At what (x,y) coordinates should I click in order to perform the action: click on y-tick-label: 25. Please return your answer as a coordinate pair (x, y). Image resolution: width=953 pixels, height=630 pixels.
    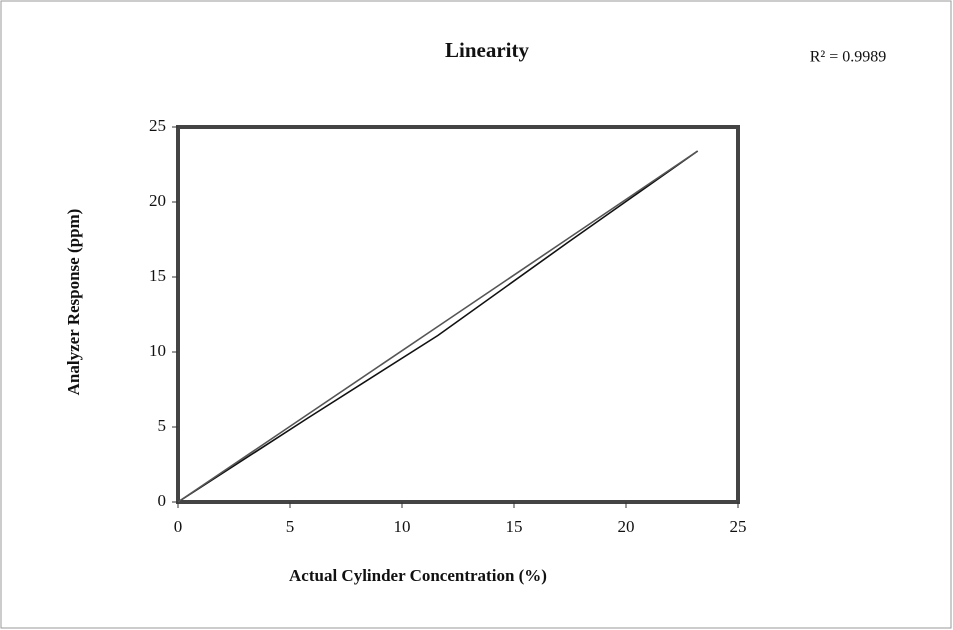
    Looking at the image, I should click on (157, 125).